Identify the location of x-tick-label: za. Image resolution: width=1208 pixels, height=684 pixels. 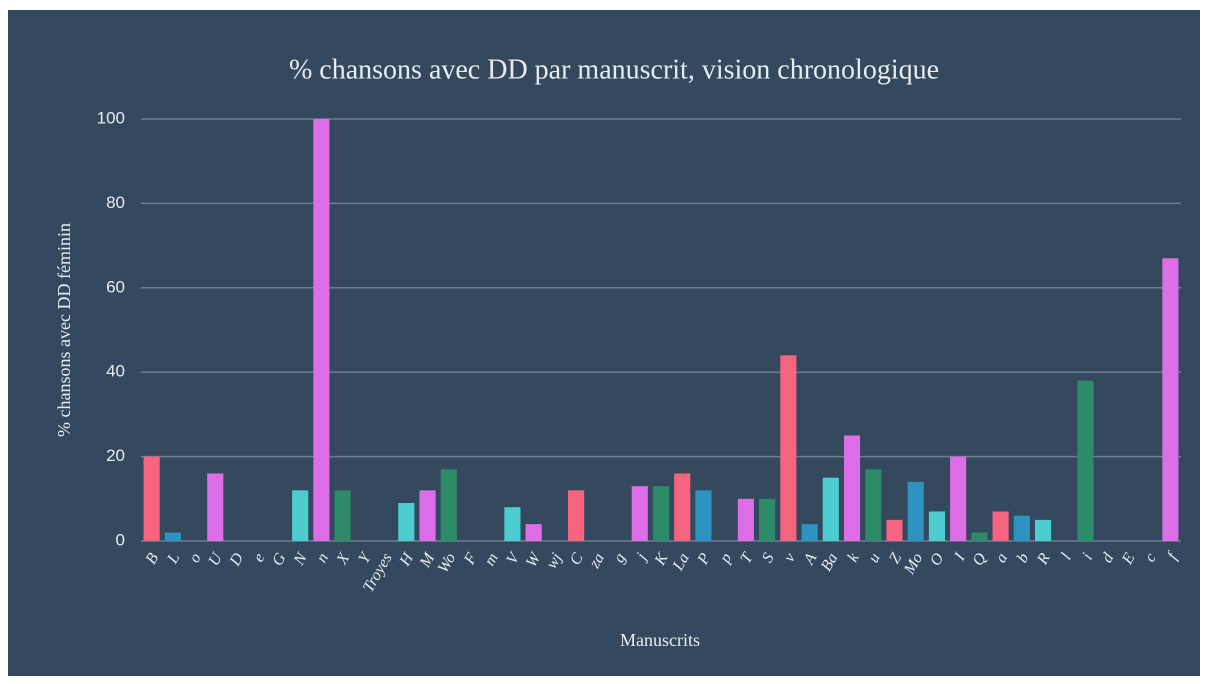
(597, 561).